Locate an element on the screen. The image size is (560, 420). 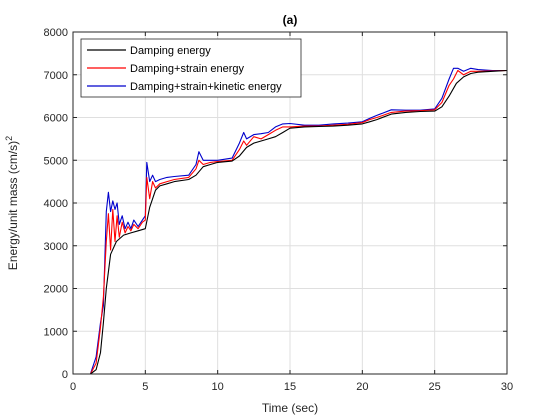
x-tick-label: 15 is located at coordinates (290, 387).